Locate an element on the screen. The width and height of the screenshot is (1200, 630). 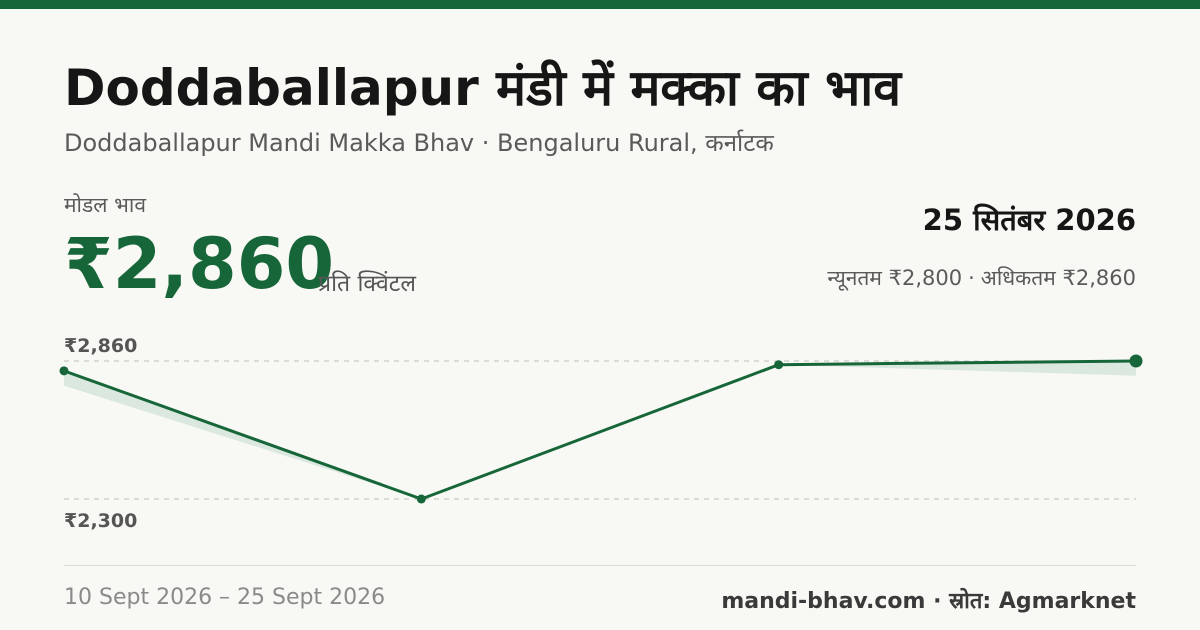
price-range: न्यूनतम ₹2,800 · अधिकतम ₹2,860 is located at coordinates (981, 278).